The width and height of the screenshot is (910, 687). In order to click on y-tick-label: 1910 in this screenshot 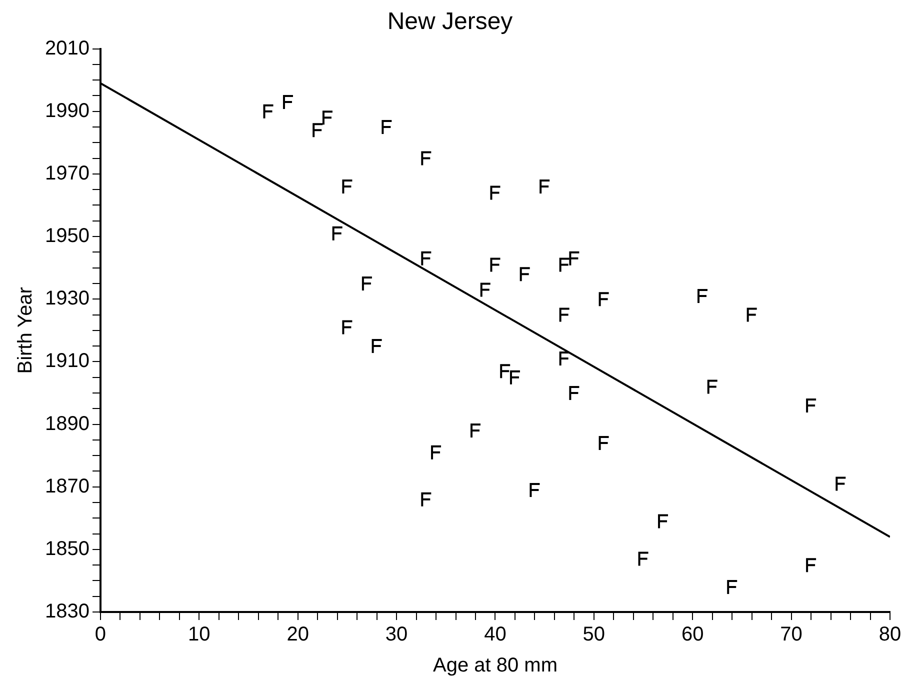, I will do `click(67, 361)`.